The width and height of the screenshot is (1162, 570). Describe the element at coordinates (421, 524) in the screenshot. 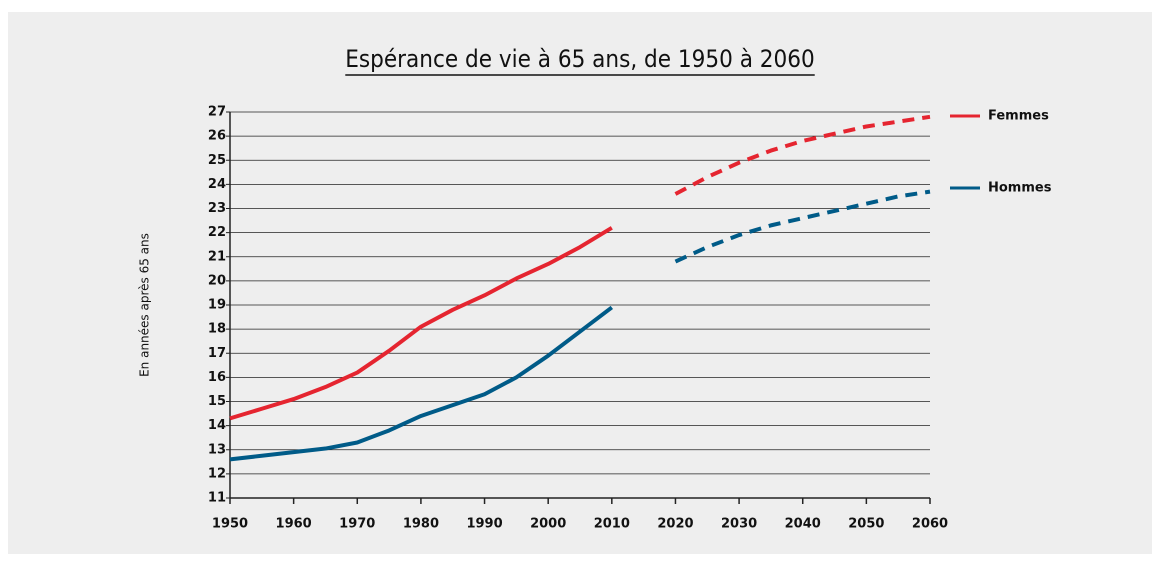

I see `x-tick-label: 1980` at that location.